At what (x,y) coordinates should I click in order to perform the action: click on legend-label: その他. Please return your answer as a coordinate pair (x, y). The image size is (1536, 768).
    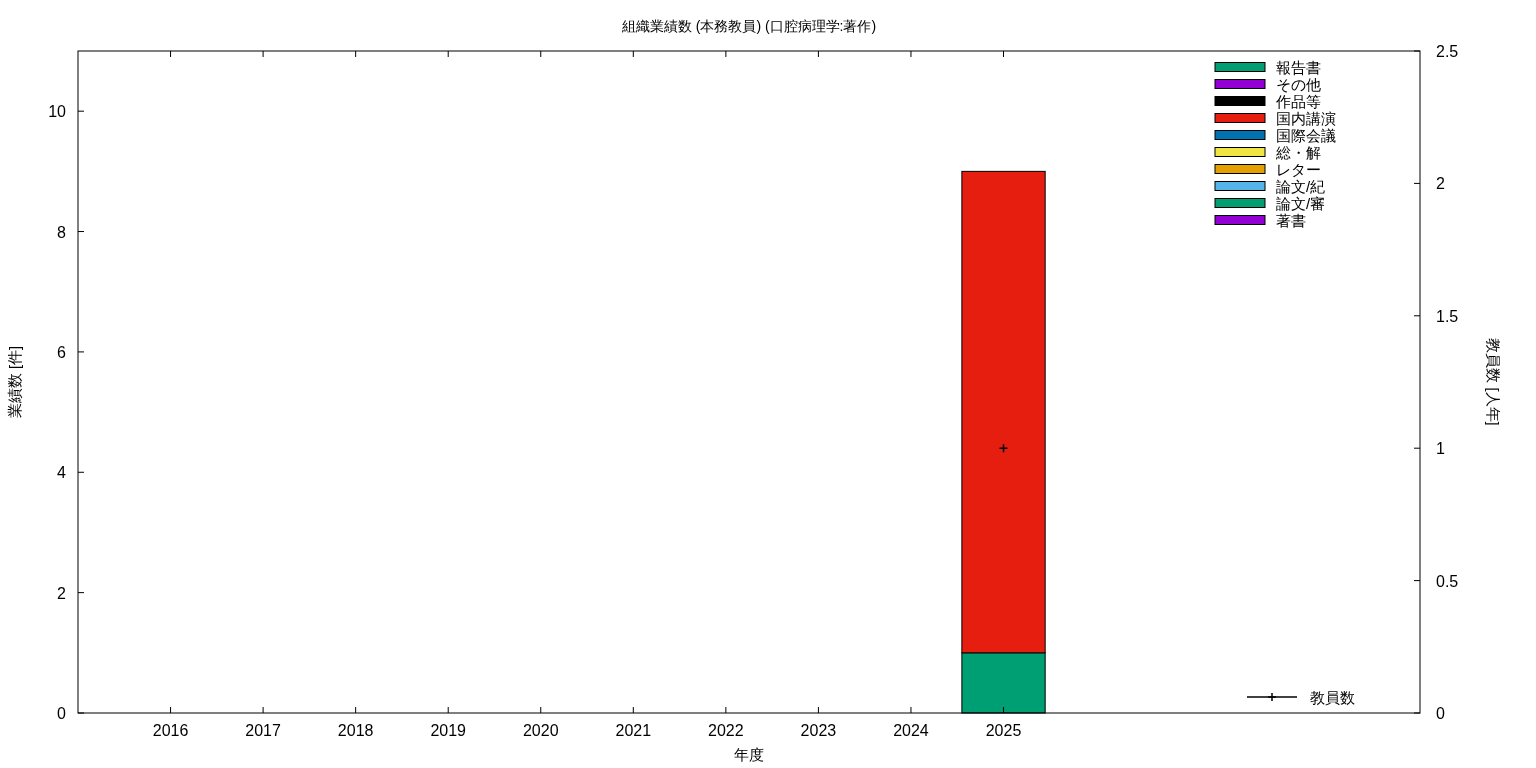
    Looking at the image, I should click on (1298, 84).